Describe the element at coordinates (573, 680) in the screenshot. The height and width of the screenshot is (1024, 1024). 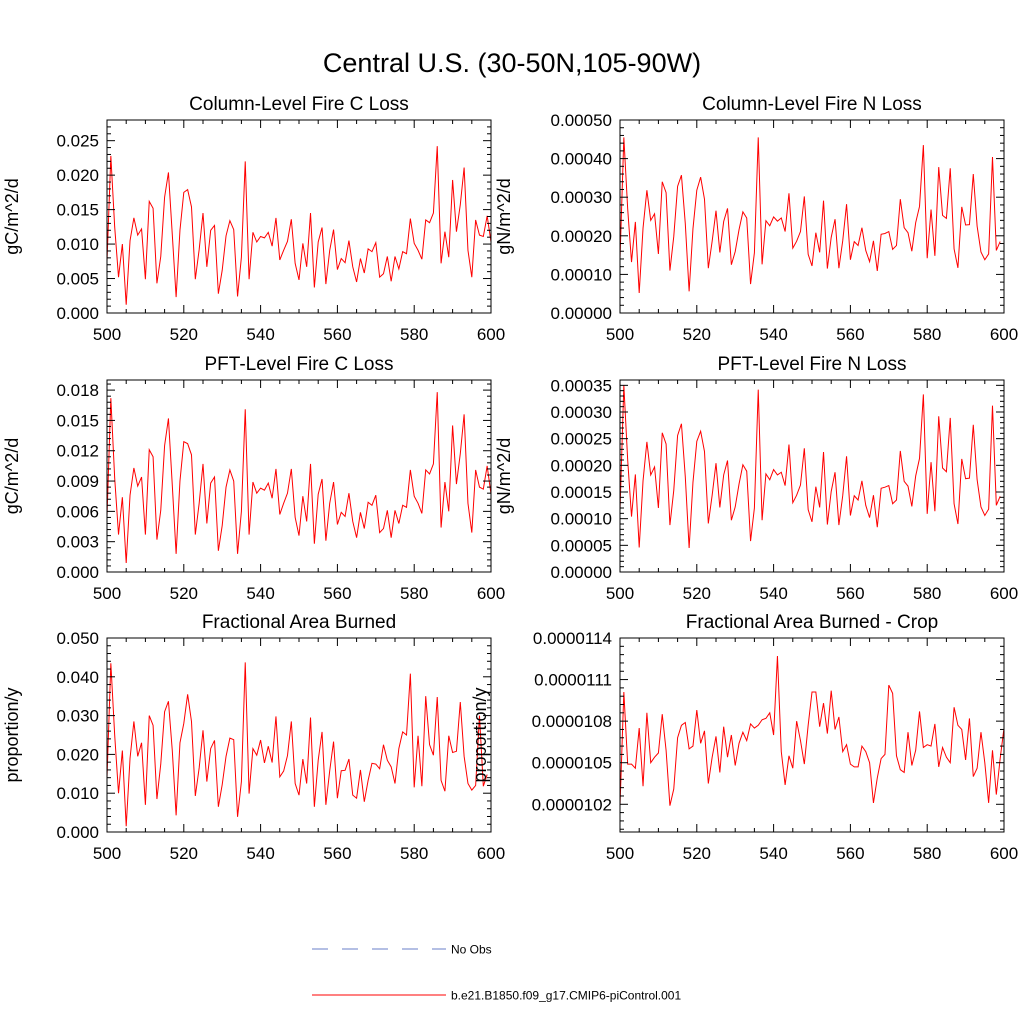
I see `y-tick-label: 0.0000111` at that location.